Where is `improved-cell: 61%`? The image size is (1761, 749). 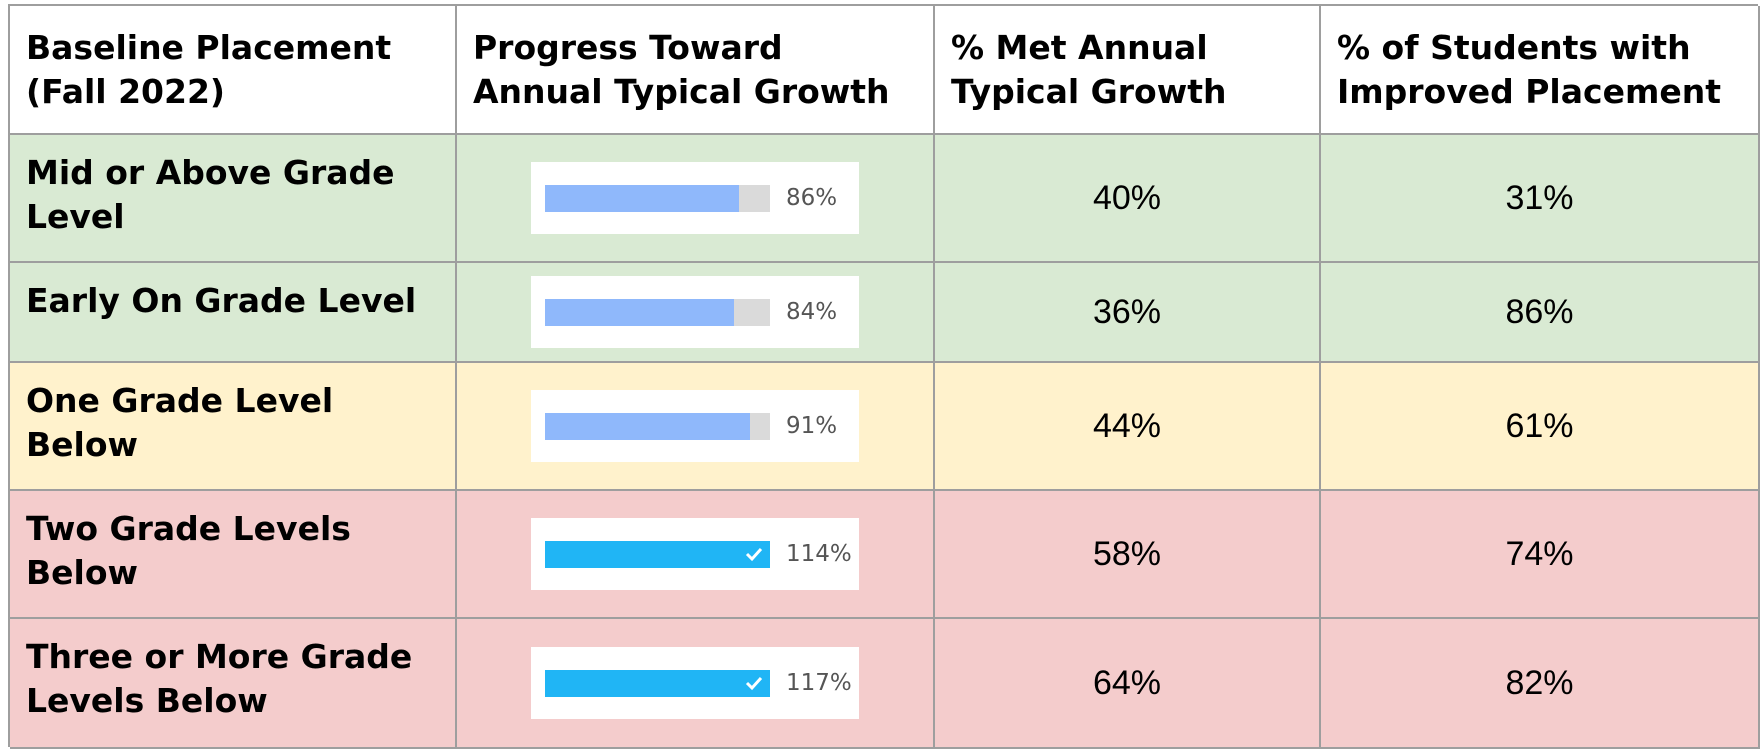 improved-cell: 61% is located at coordinates (1540, 427).